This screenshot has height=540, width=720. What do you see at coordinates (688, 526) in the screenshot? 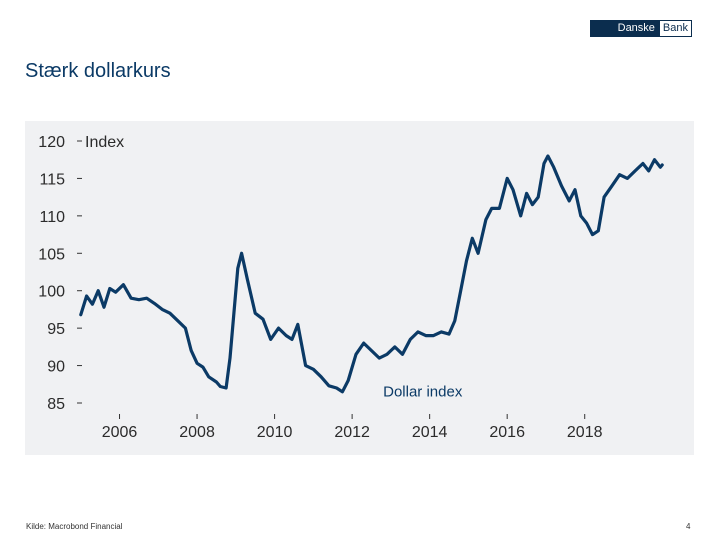
I see `page-number: 4` at bounding box center [688, 526].